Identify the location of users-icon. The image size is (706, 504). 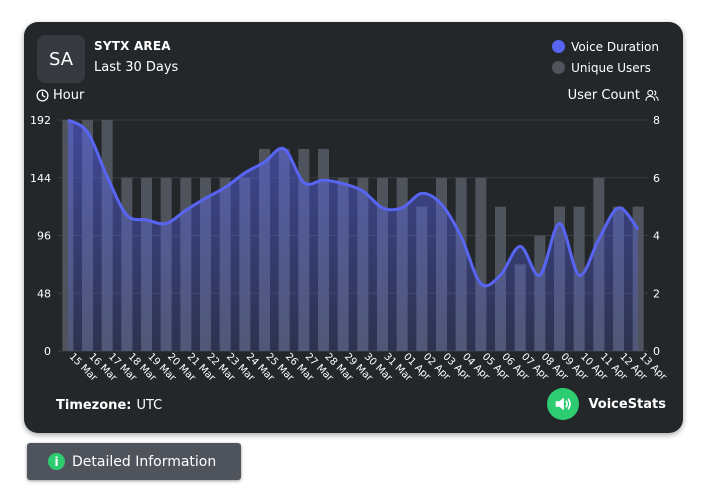
(652, 95).